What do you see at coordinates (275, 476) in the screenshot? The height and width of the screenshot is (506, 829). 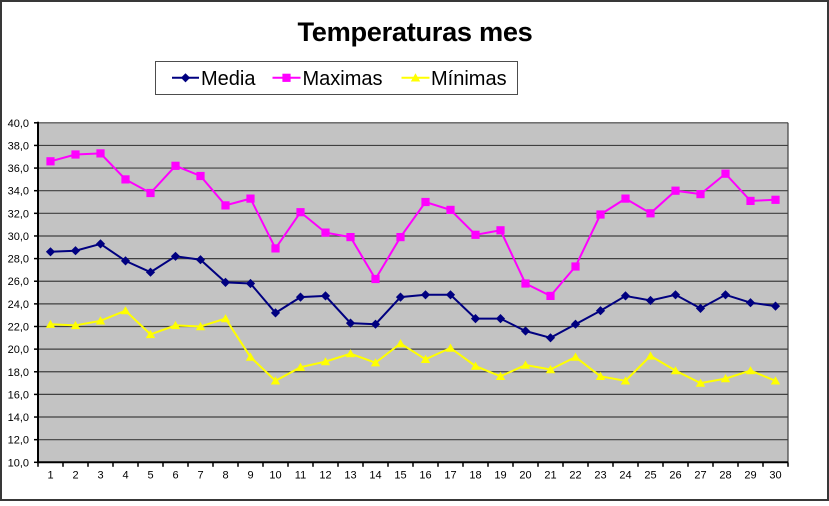 I see `svg-text: 10` at bounding box center [275, 476].